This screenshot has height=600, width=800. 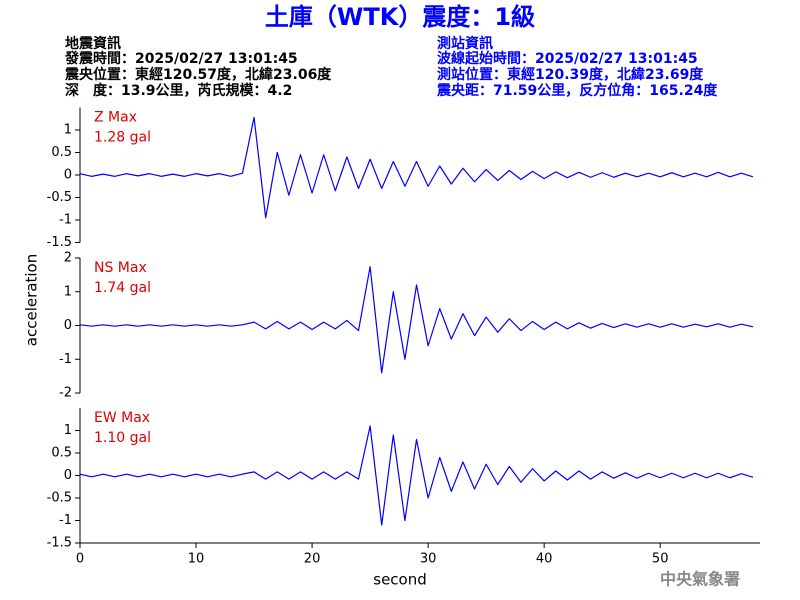 I want to click on watermark: 中央氣象署, so click(x=700, y=579).